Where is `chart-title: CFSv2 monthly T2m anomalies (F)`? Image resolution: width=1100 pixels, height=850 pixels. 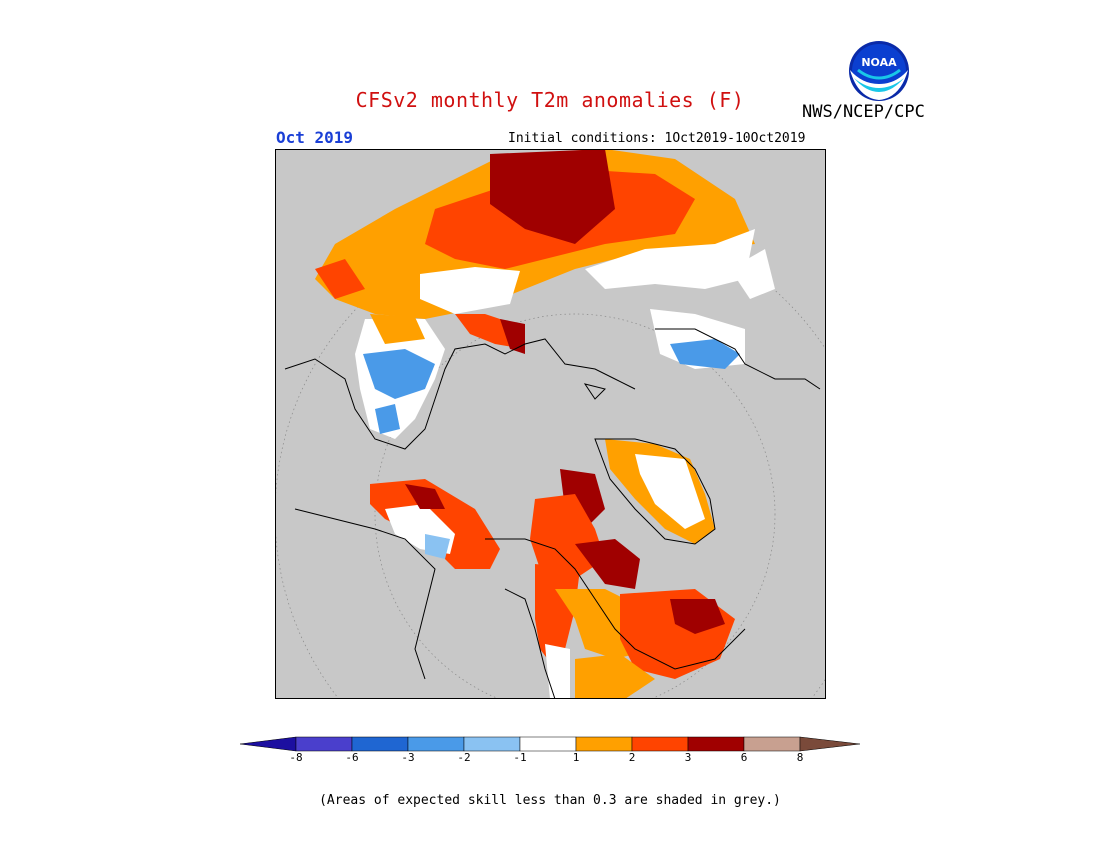 chart-title: CFSv2 monthly T2m anomalies (F) is located at coordinates (550, 100).